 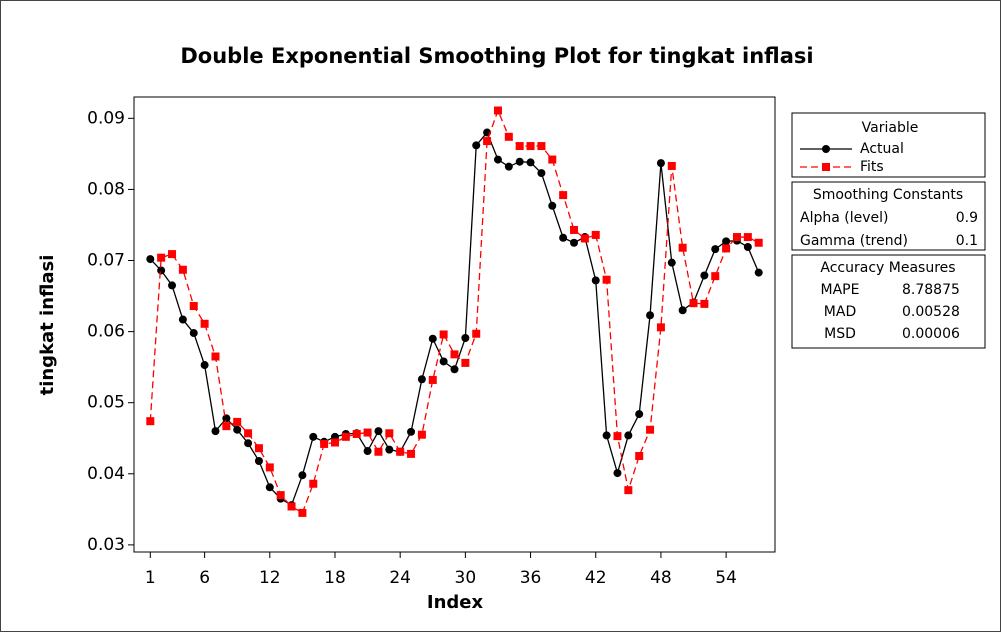 I want to click on accuracy-value: 0.00528, so click(x=931, y=312).